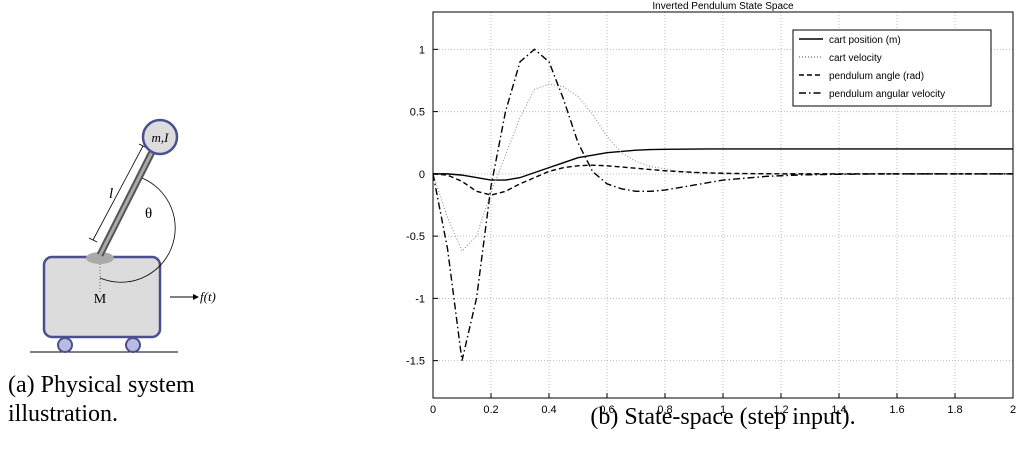  I want to click on force-arrowhead, so click(196, 297).